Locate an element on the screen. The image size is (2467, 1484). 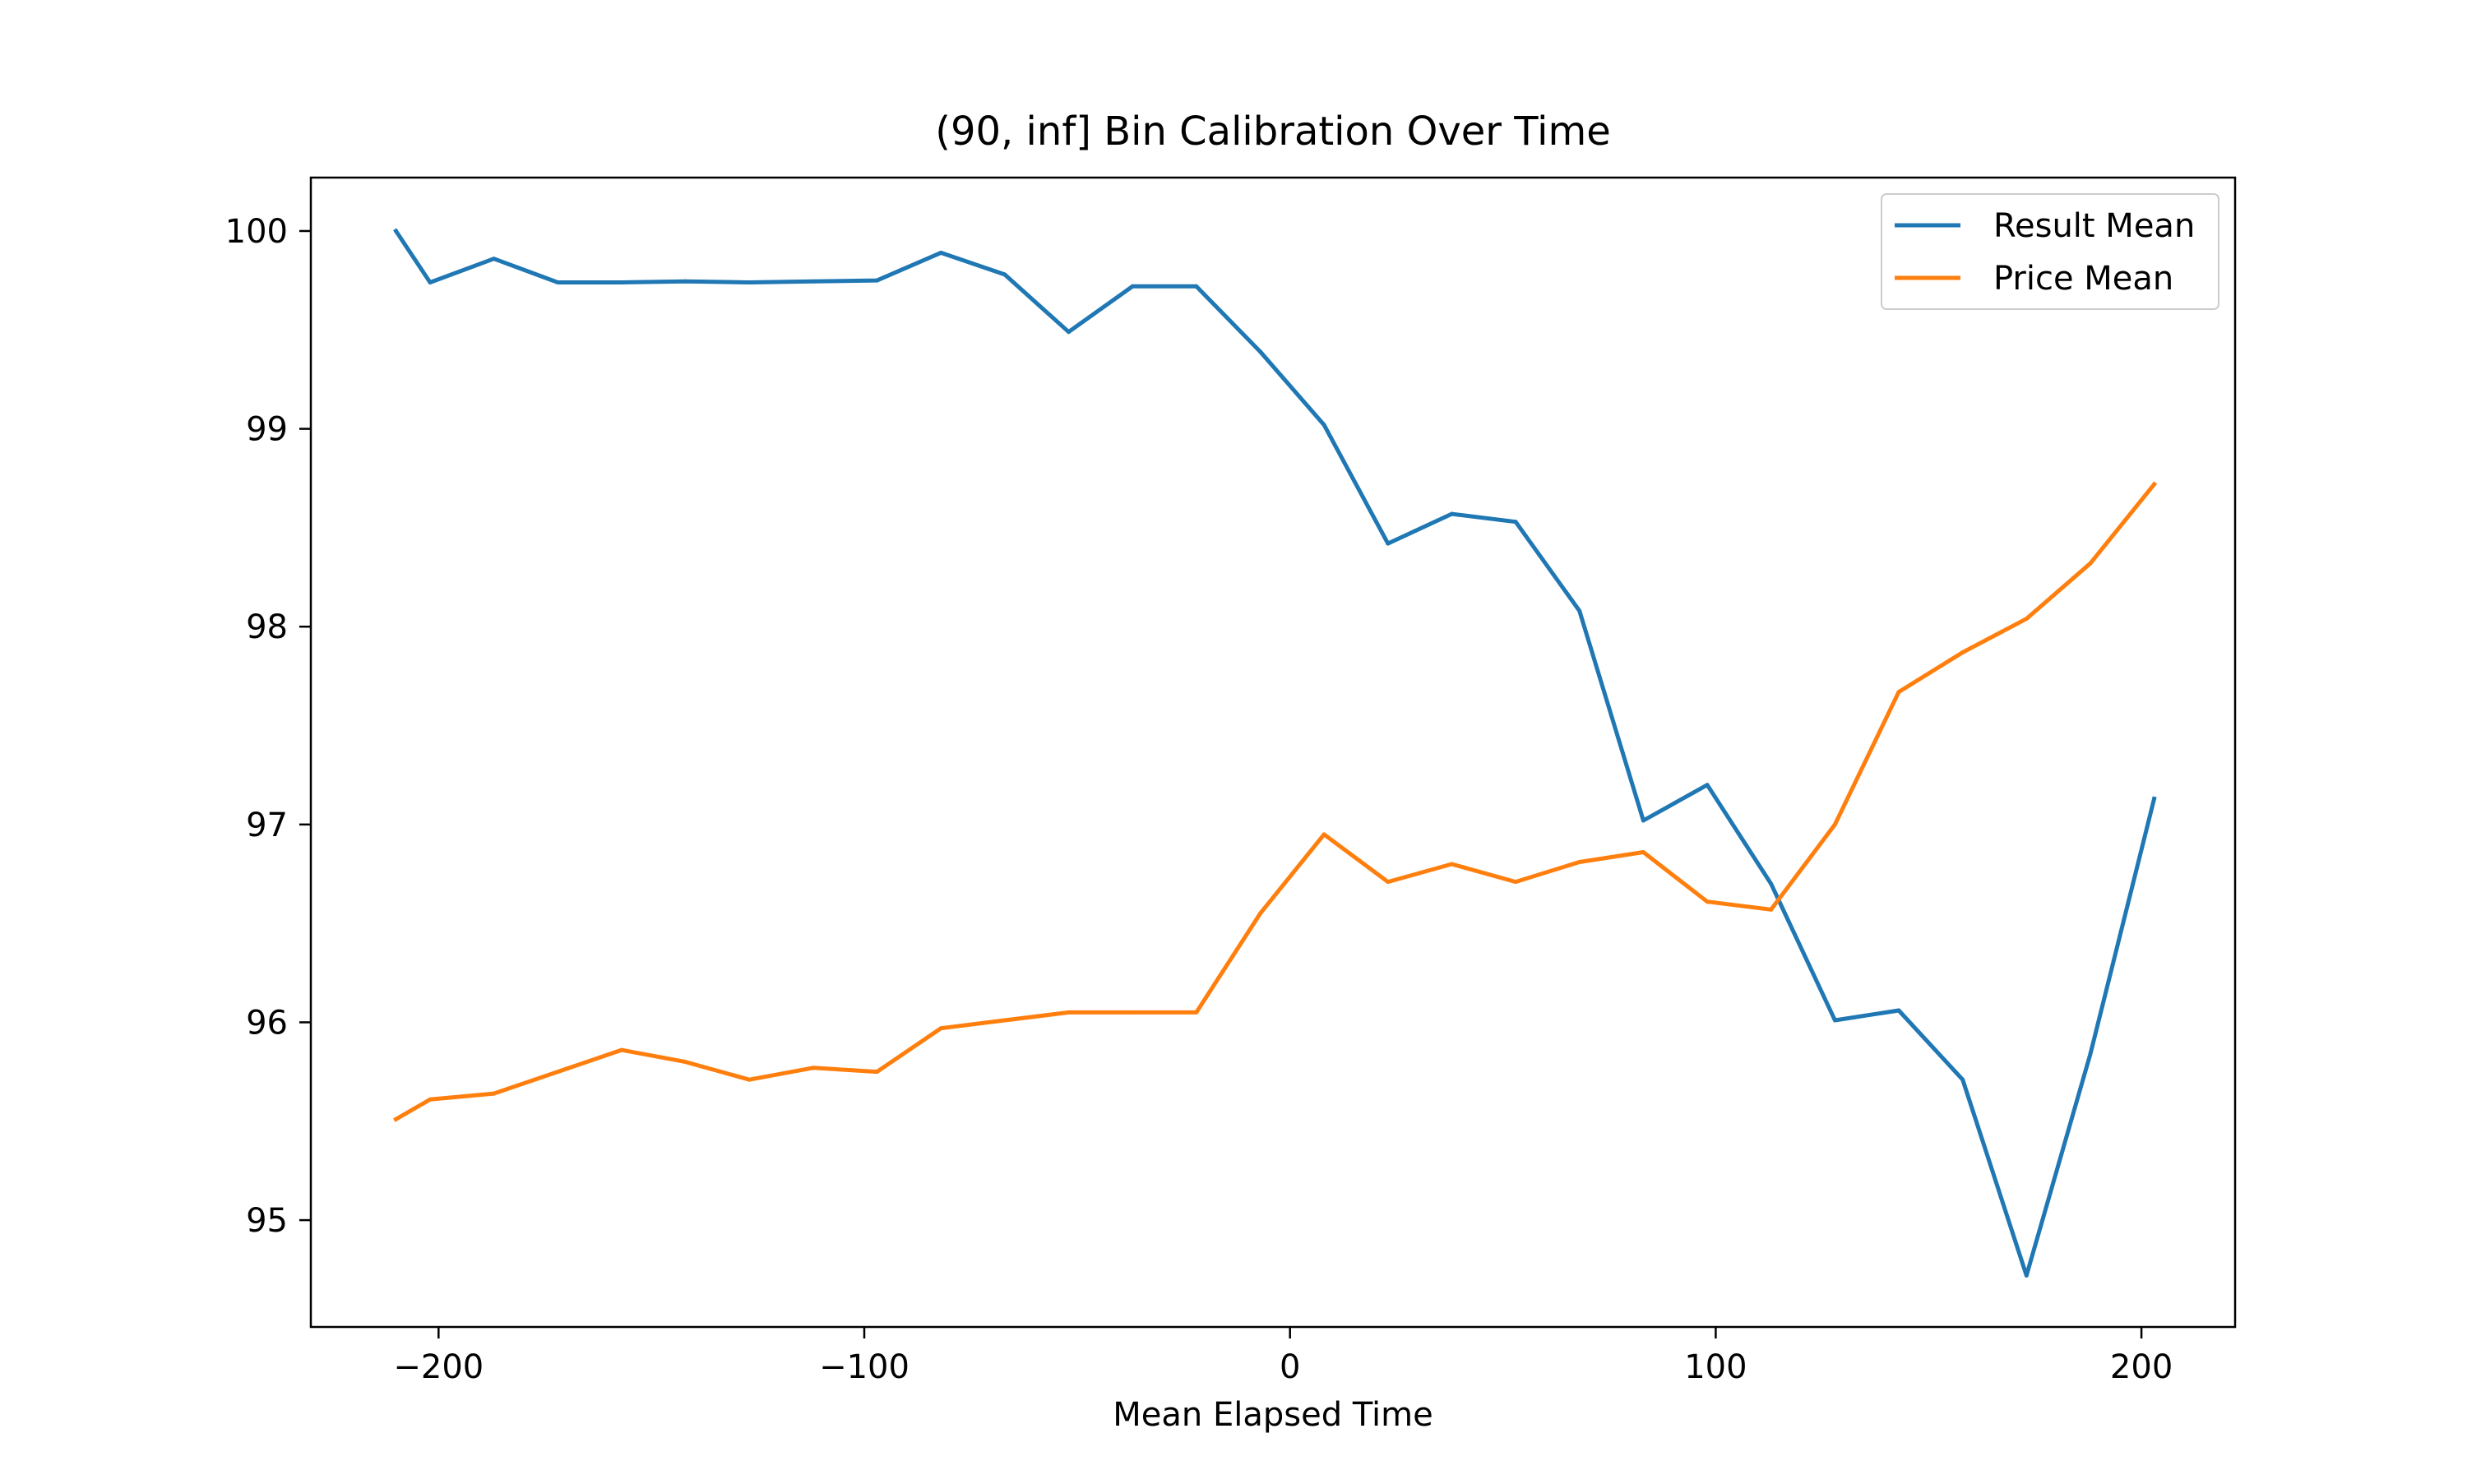
legend-label-1: Price Mean is located at coordinates (2083, 279).